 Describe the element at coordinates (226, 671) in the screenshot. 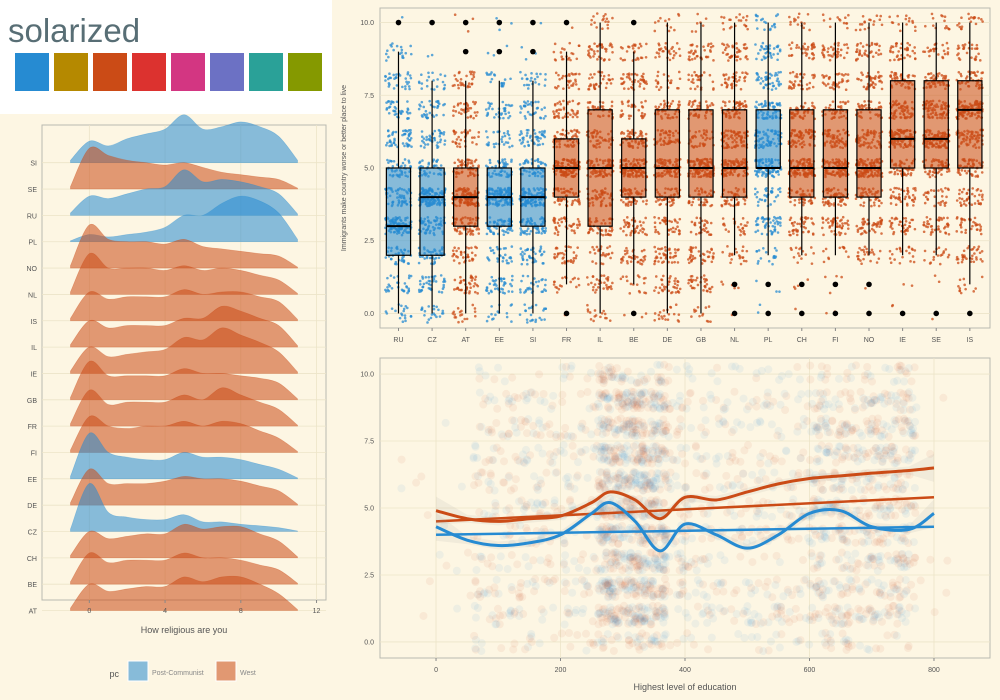

I see `legend-key` at that location.